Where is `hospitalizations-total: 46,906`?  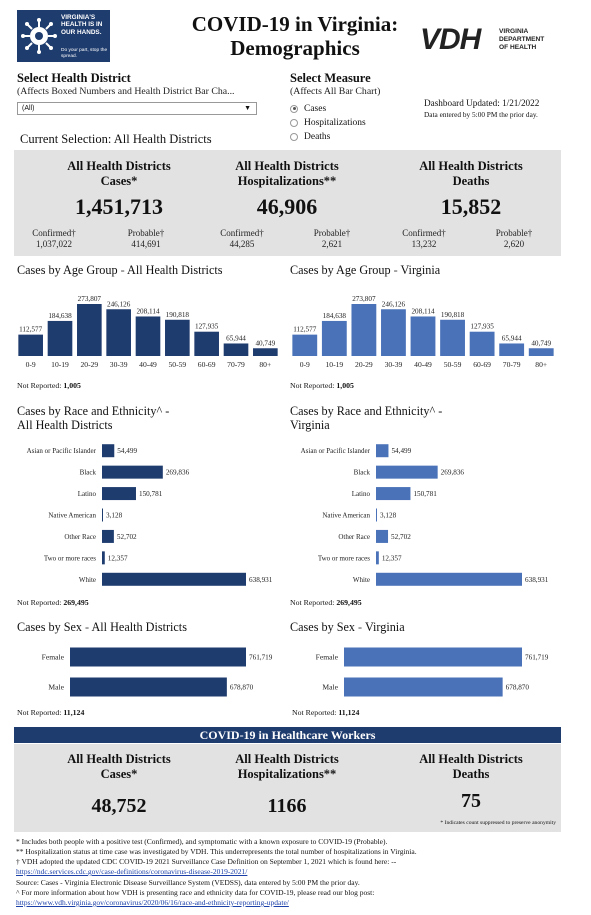
hospitalizations-total: 46,906 is located at coordinates (287, 206).